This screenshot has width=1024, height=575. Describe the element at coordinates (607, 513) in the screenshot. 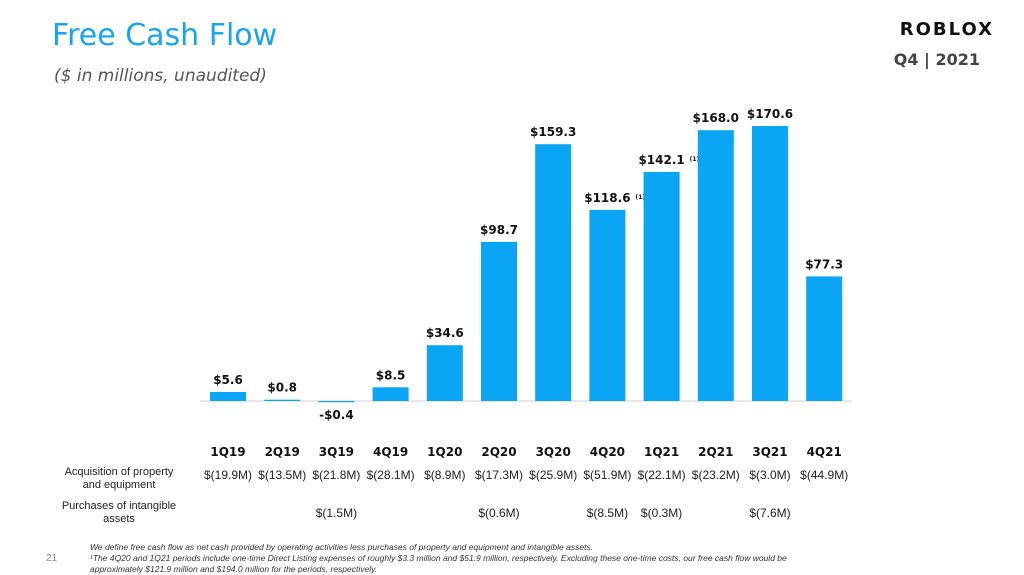

I see `table-cell: $(8.5M)` at that location.